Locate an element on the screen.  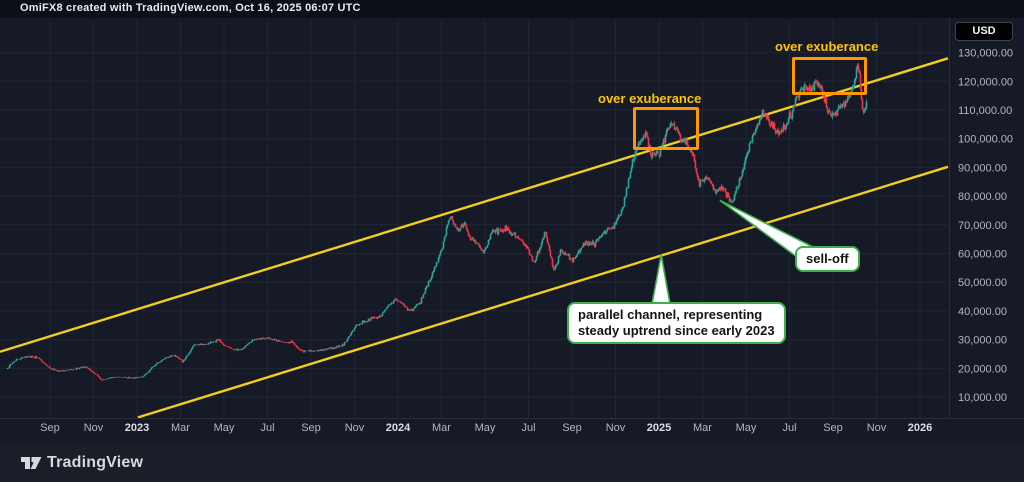
time-tick-year-label: 2026 is located at coordinates (920, 428).